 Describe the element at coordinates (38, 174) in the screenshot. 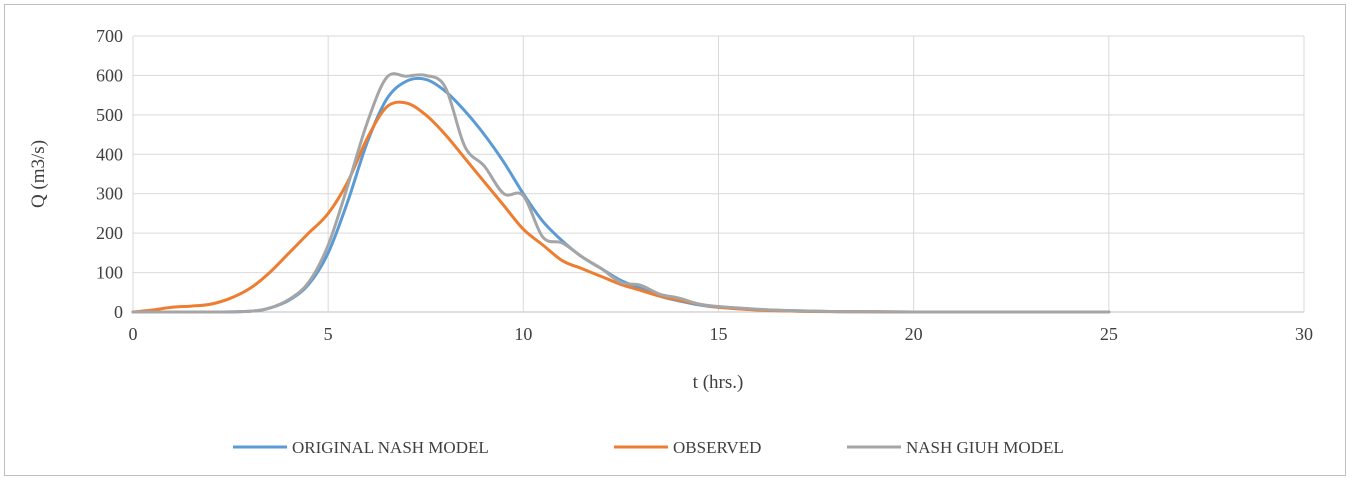

I see `y-axis-label: Q (m3/s)` at that location.